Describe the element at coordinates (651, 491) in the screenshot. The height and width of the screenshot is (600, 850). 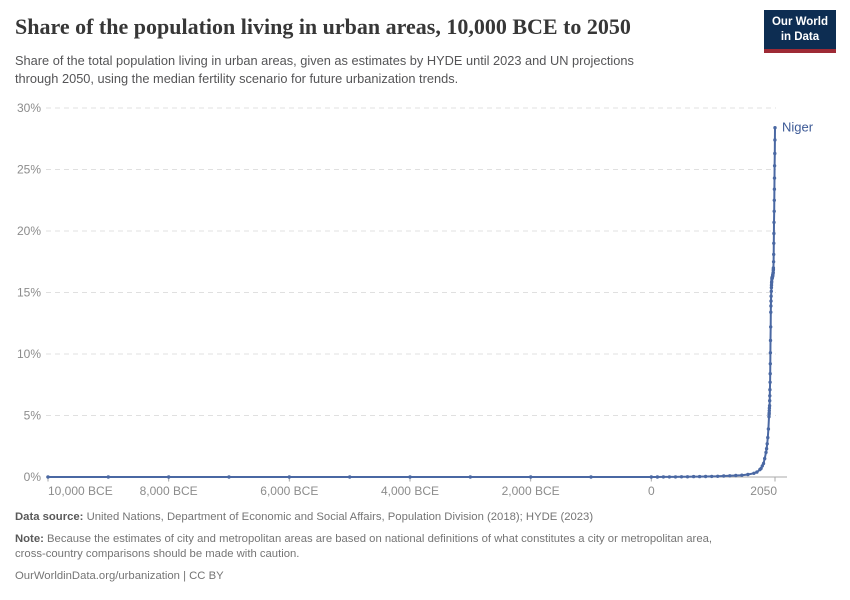
I see `x-tick-label: 0` at that location.